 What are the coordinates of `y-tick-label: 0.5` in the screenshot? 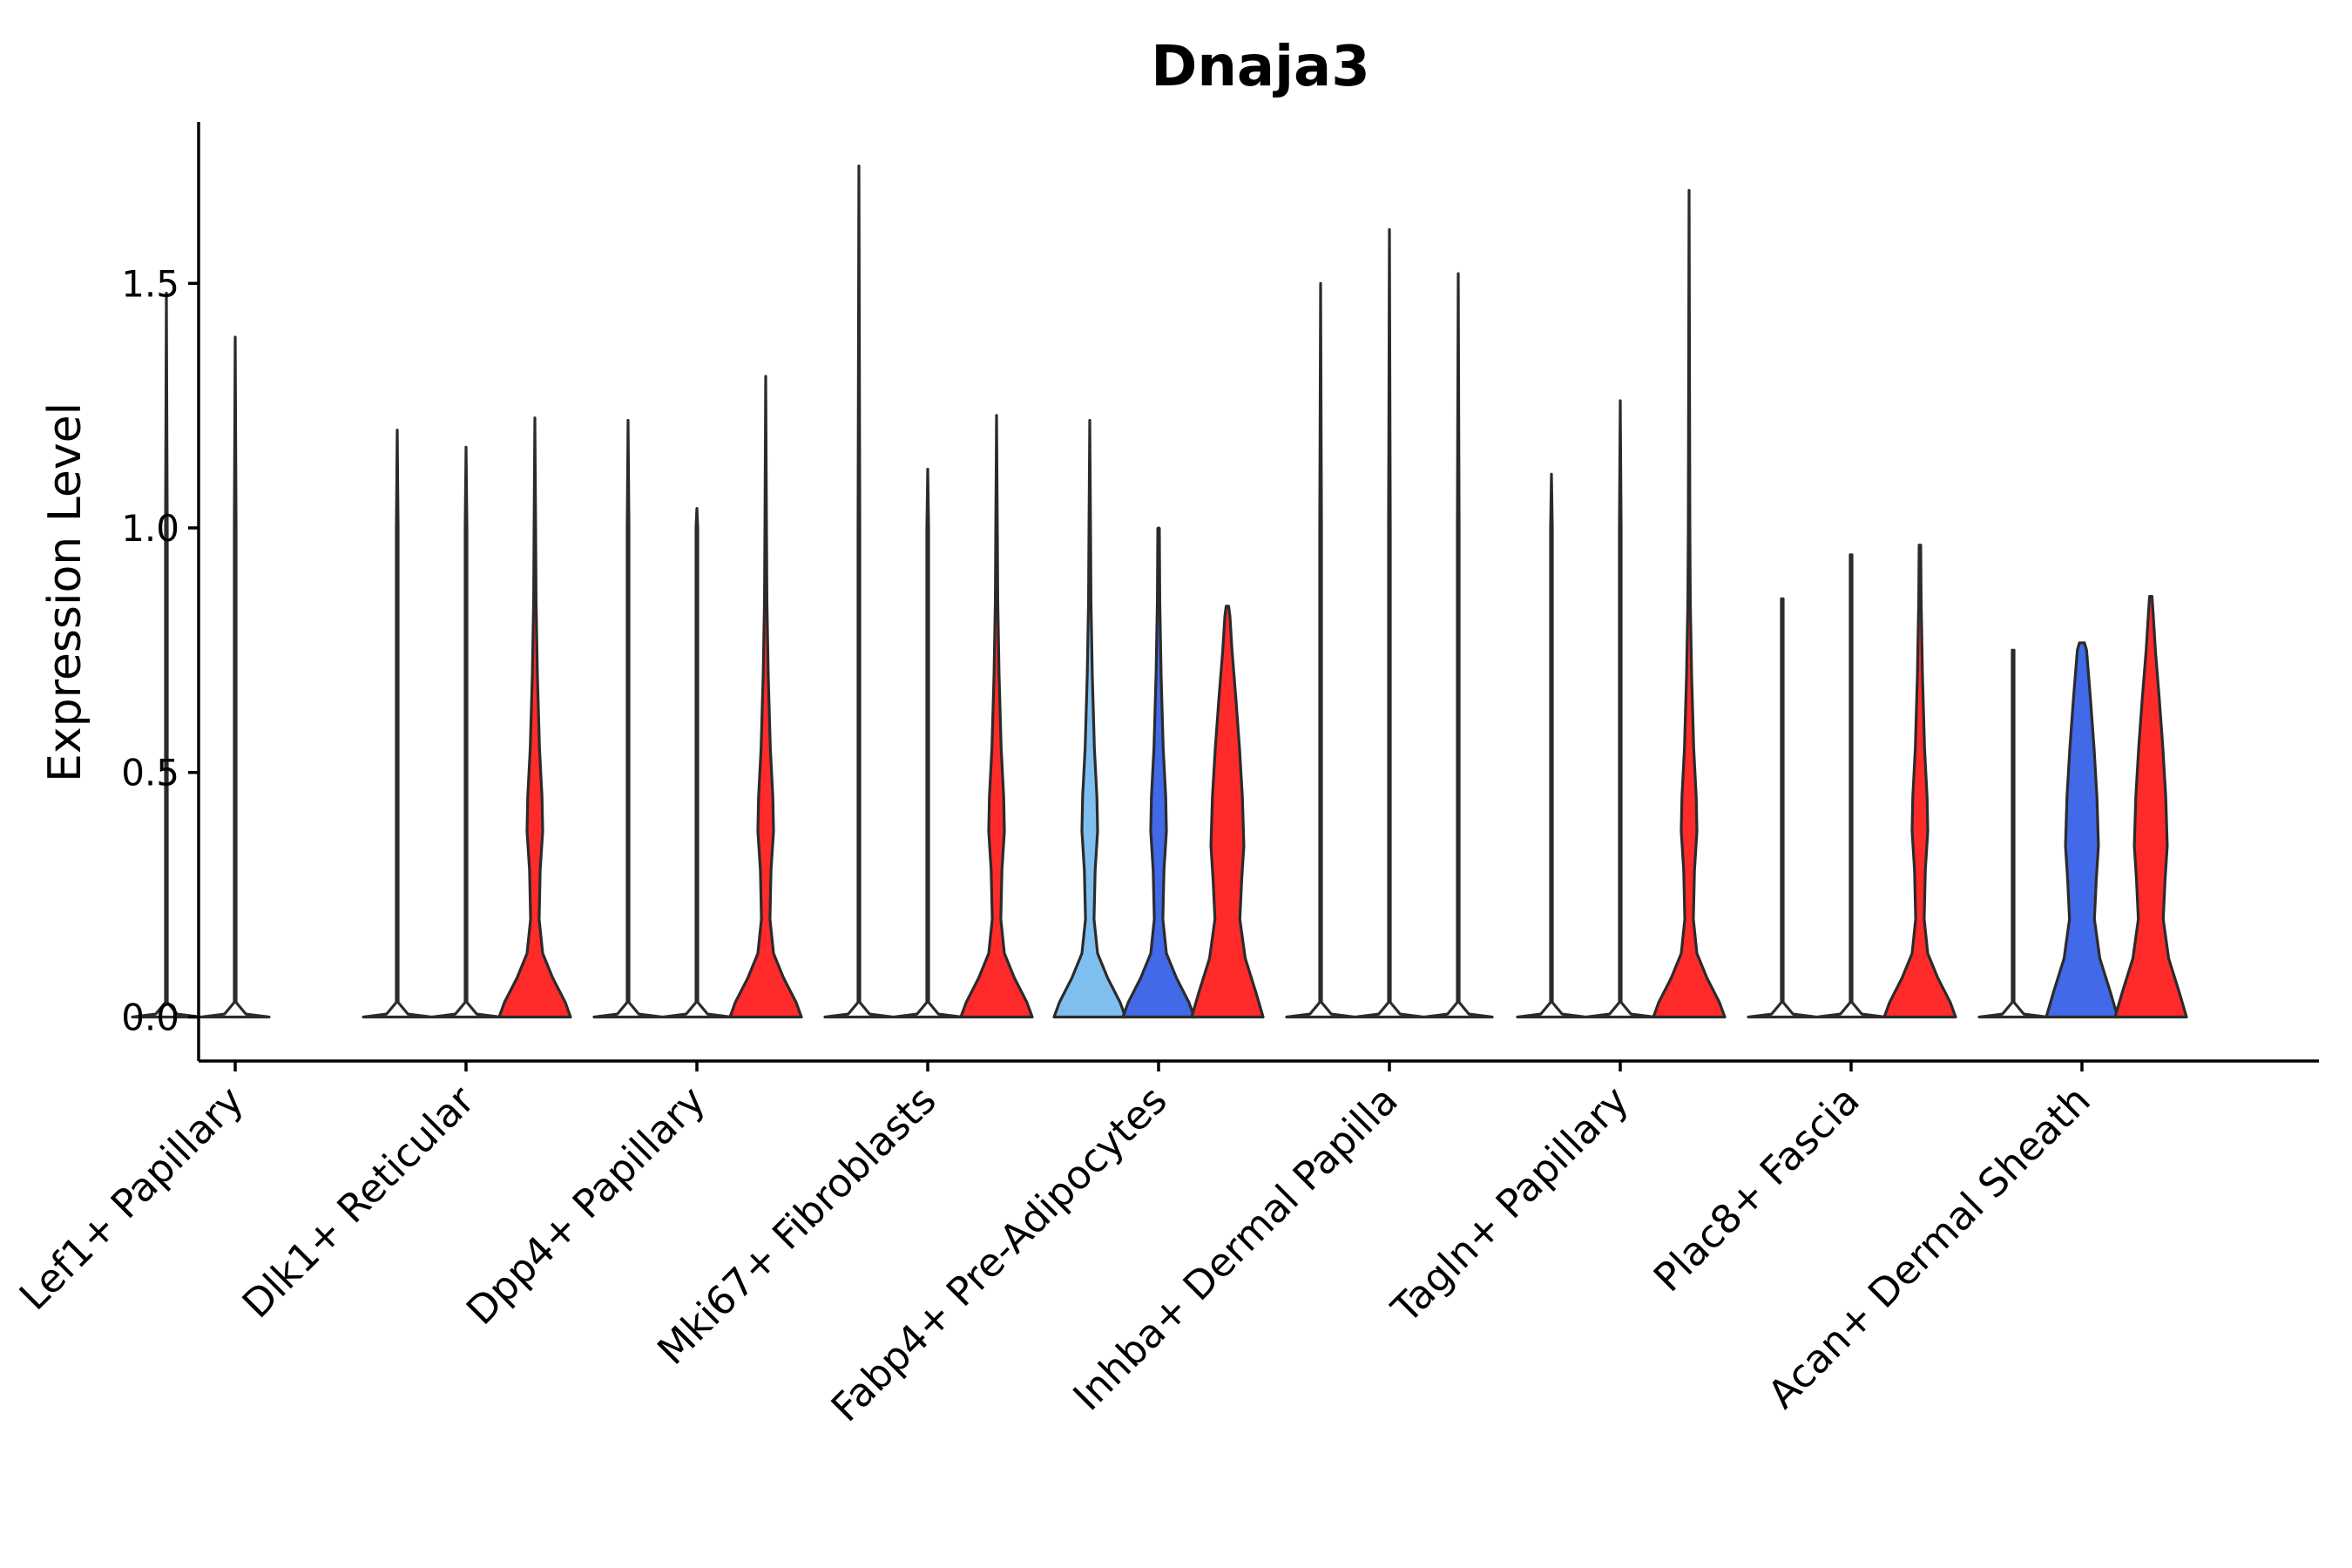 It's located at (150, 773).